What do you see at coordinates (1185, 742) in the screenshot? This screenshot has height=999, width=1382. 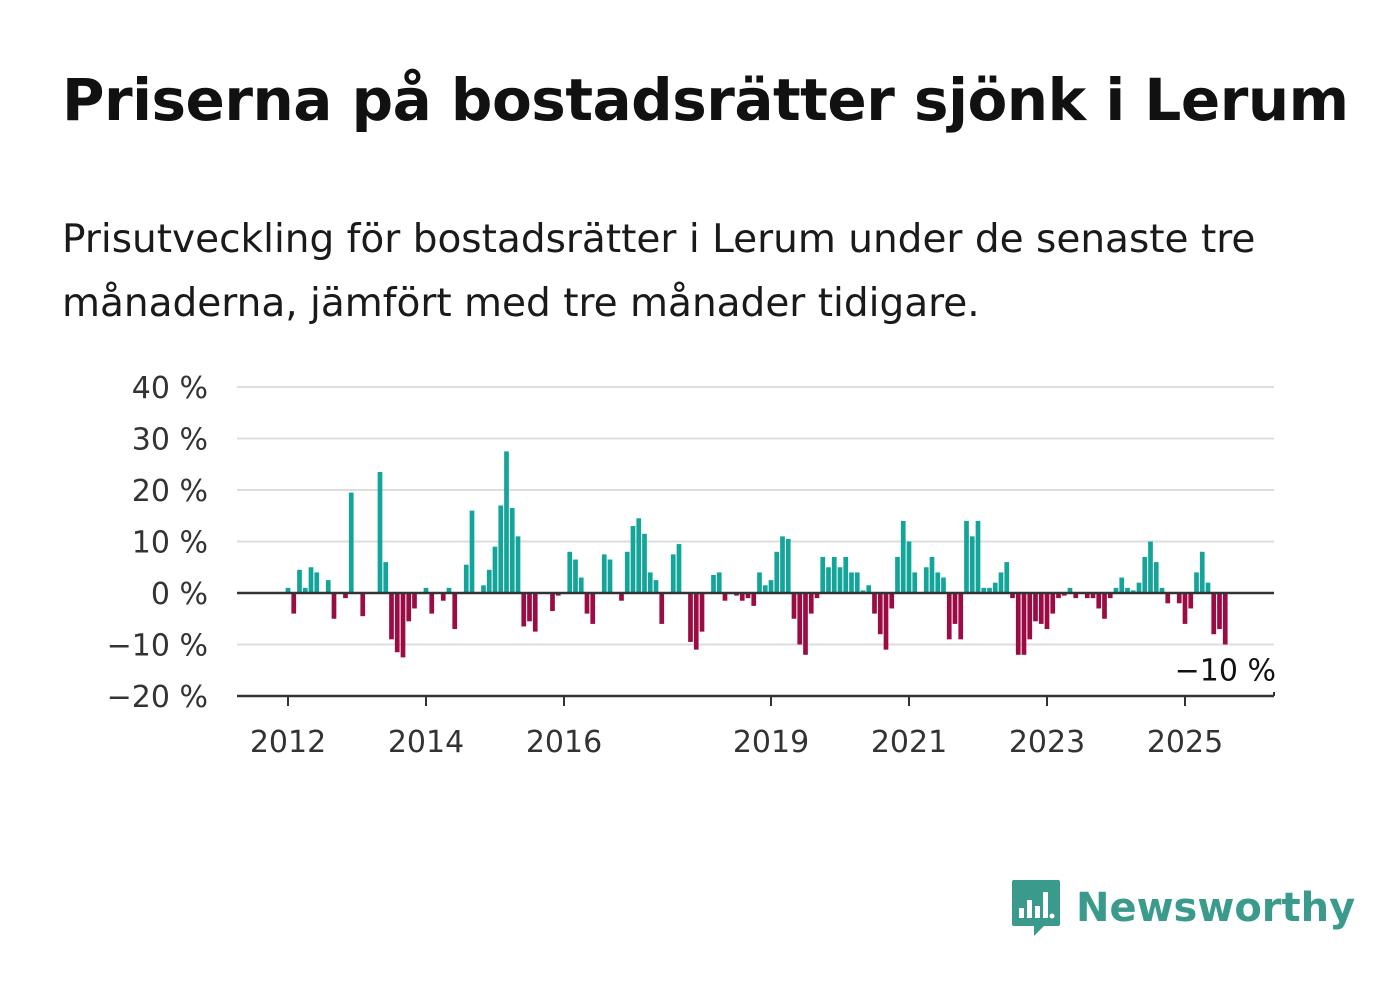 I see `x-tick-label: 2025` at bounding box center [1185, 742].